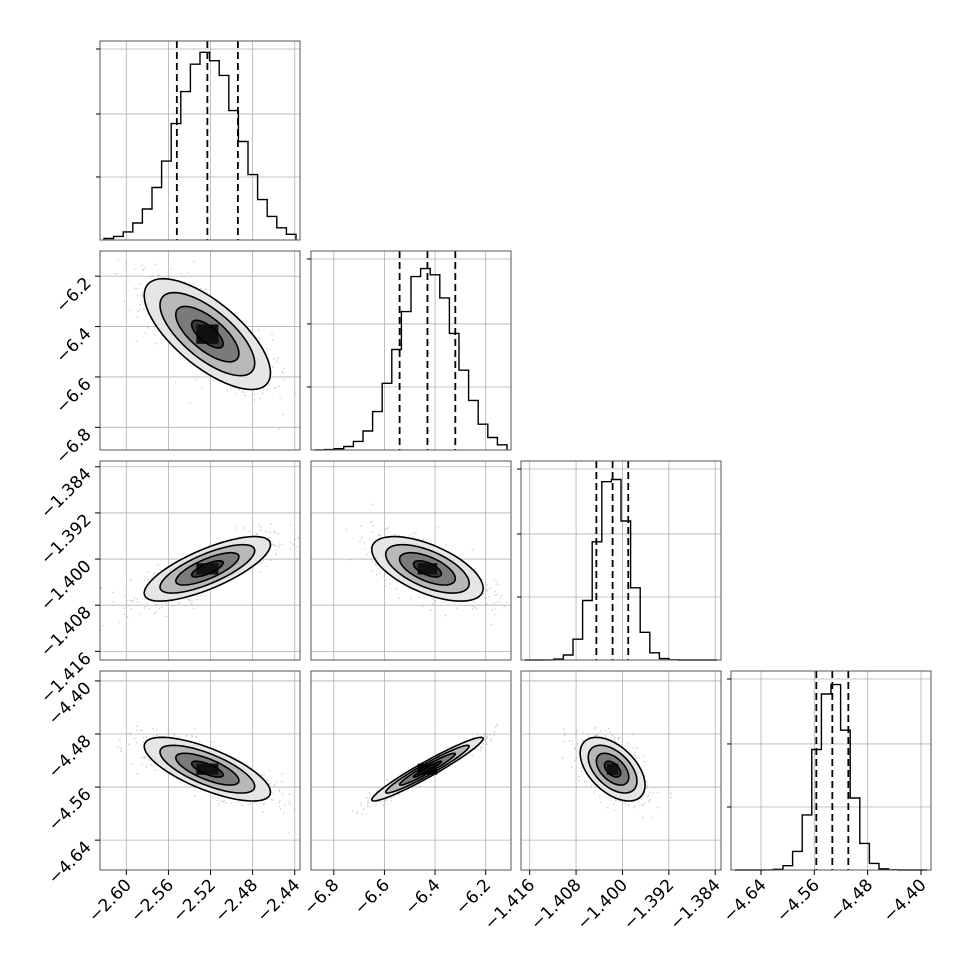  What do you see at coordinates (745, 900) in the screenshot?
I see `x-tick-label-3-0: −4.64` at bounding box center [745, 900].